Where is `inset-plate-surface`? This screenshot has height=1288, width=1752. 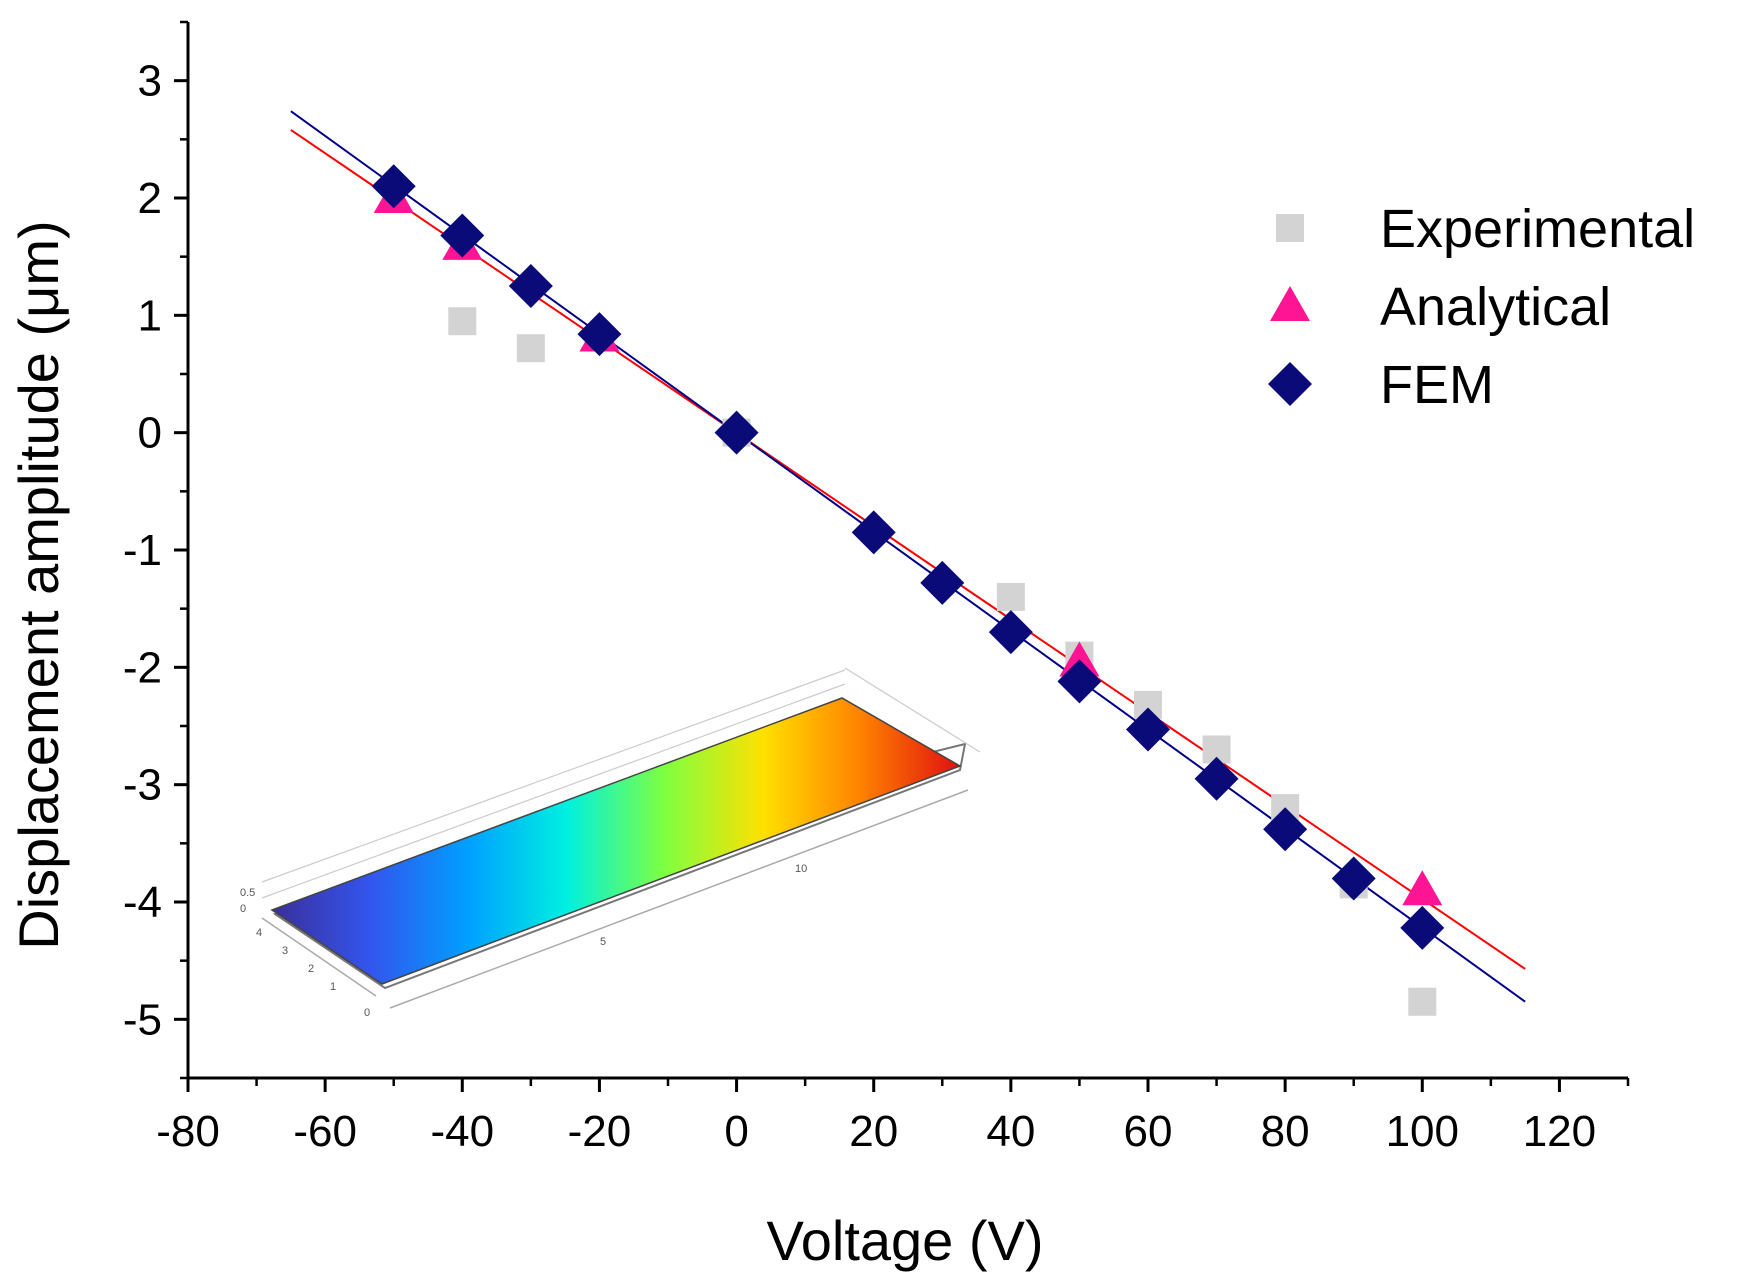
inset-plate-surface is located at coordinates (616, 841).